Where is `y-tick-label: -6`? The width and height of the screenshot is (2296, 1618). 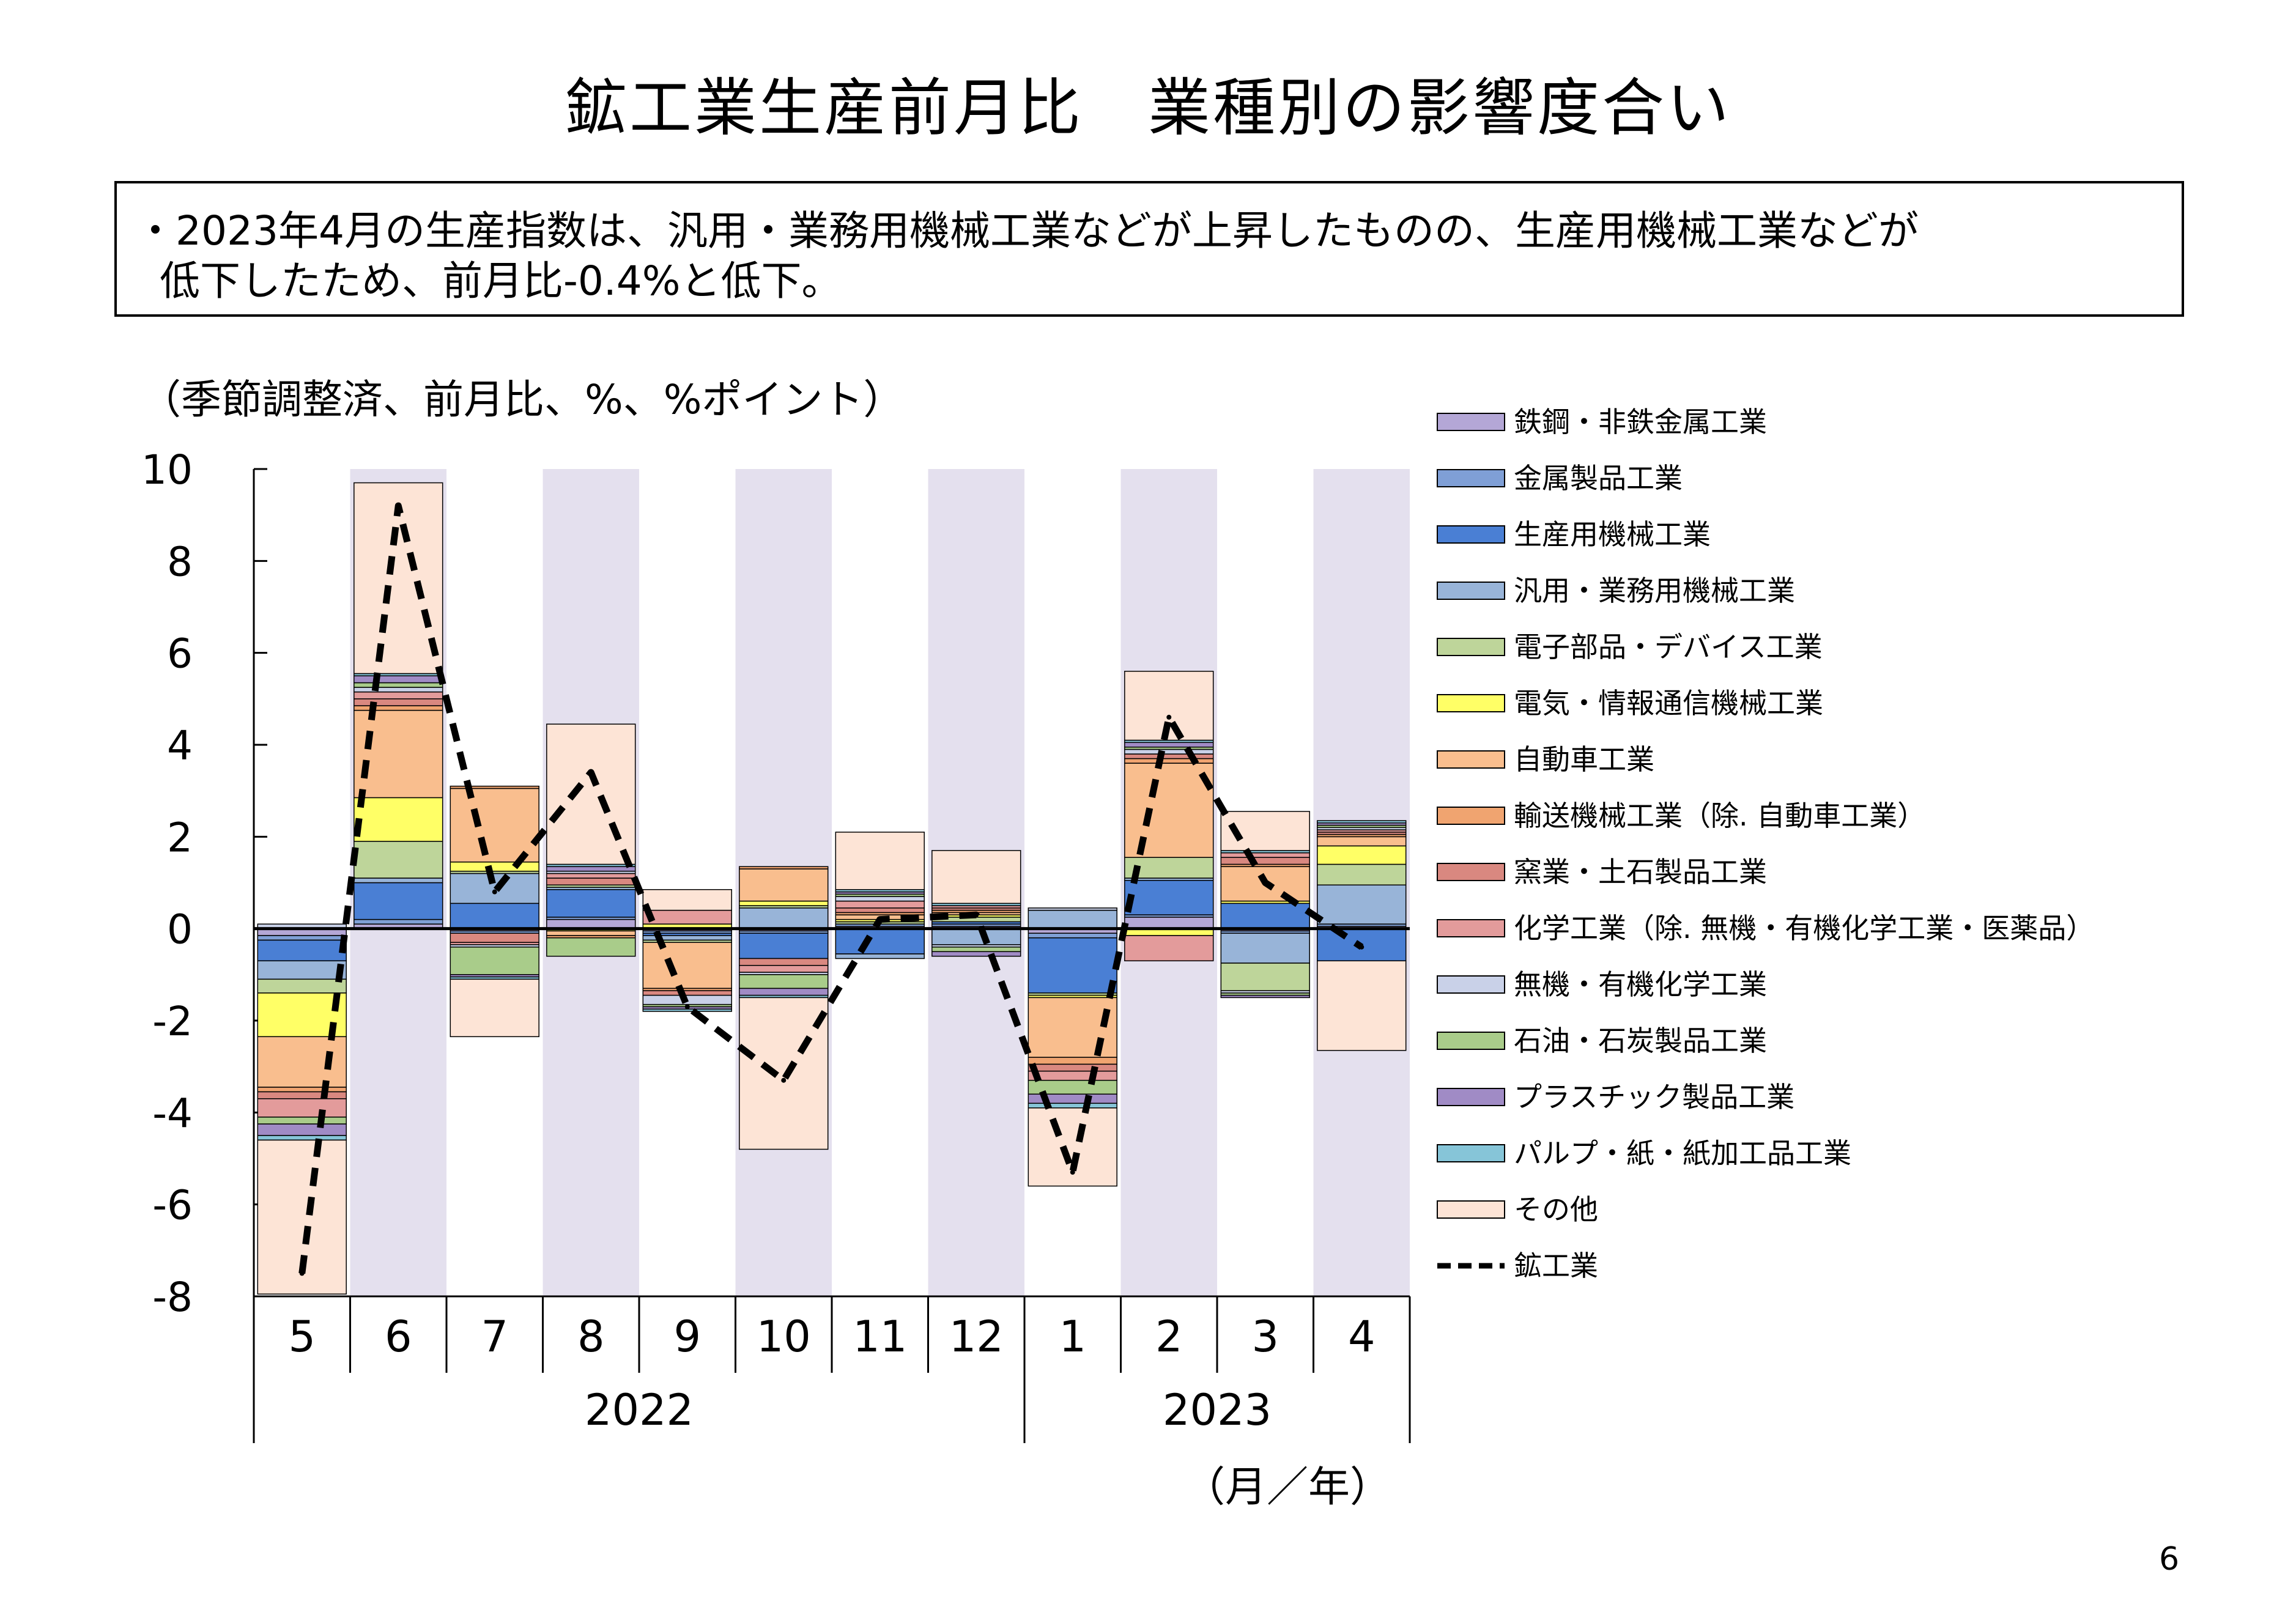 y-tick-label: -6 is located at coordinates (172, 1206).